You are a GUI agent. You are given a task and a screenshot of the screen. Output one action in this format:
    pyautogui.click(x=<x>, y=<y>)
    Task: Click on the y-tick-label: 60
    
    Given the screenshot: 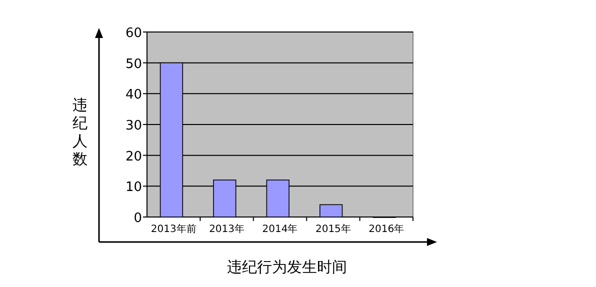 What is the action you would take?
    pyautogui.click(x=133, y=33)
    